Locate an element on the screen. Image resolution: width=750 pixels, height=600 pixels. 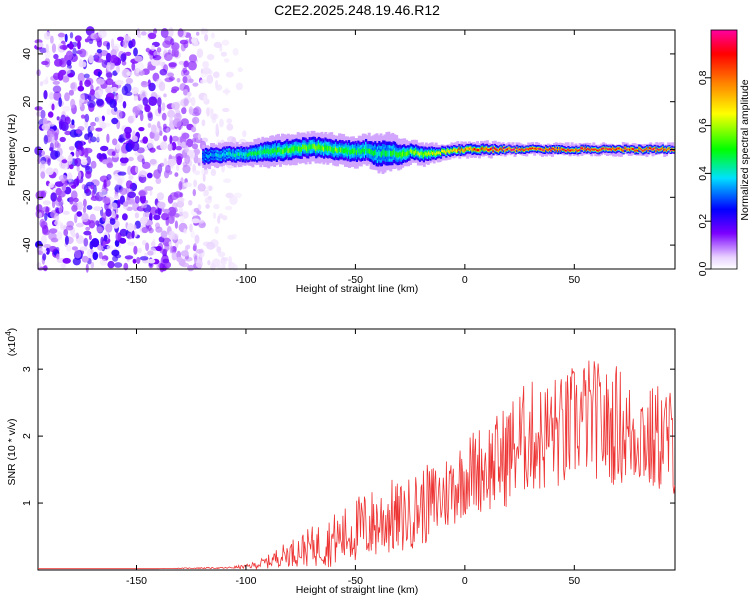
colorbar-tick-label: 0.0 is located at coordinates (703, 269).